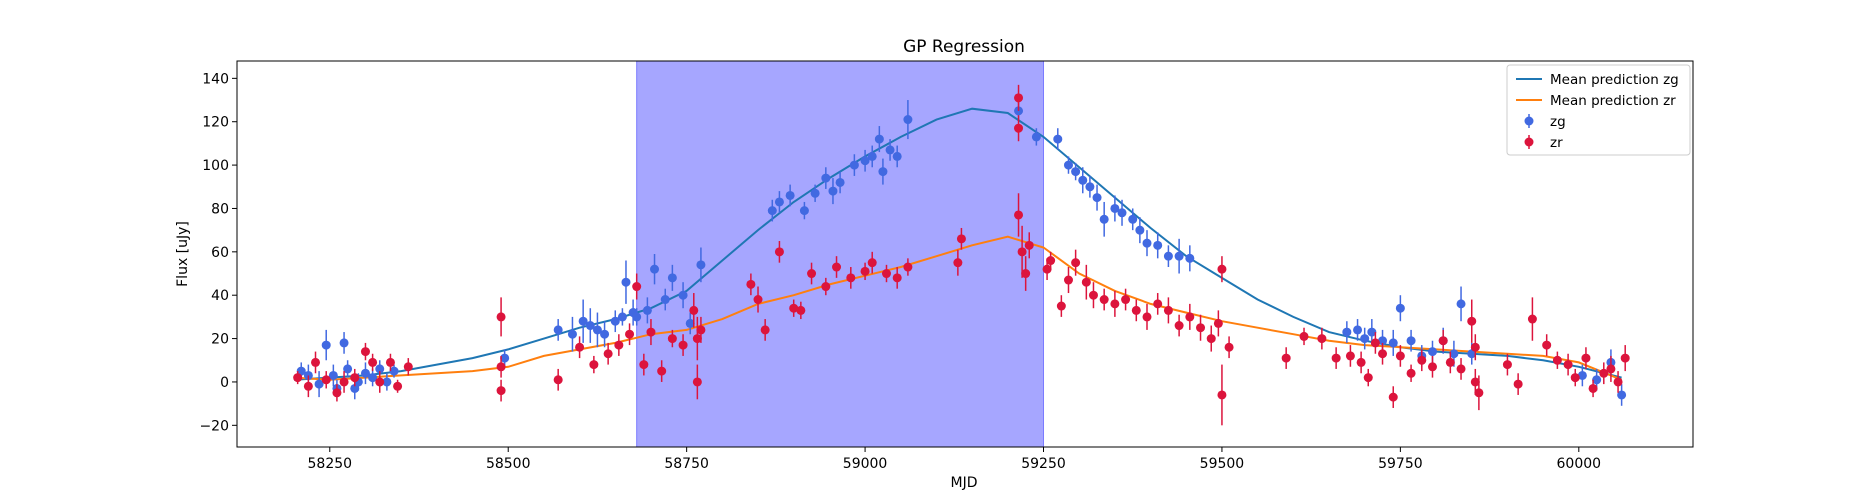 The height and width of the screenshot is (500, 1875). I want to click on x-tick-label: 60000, so click(1579, 464).